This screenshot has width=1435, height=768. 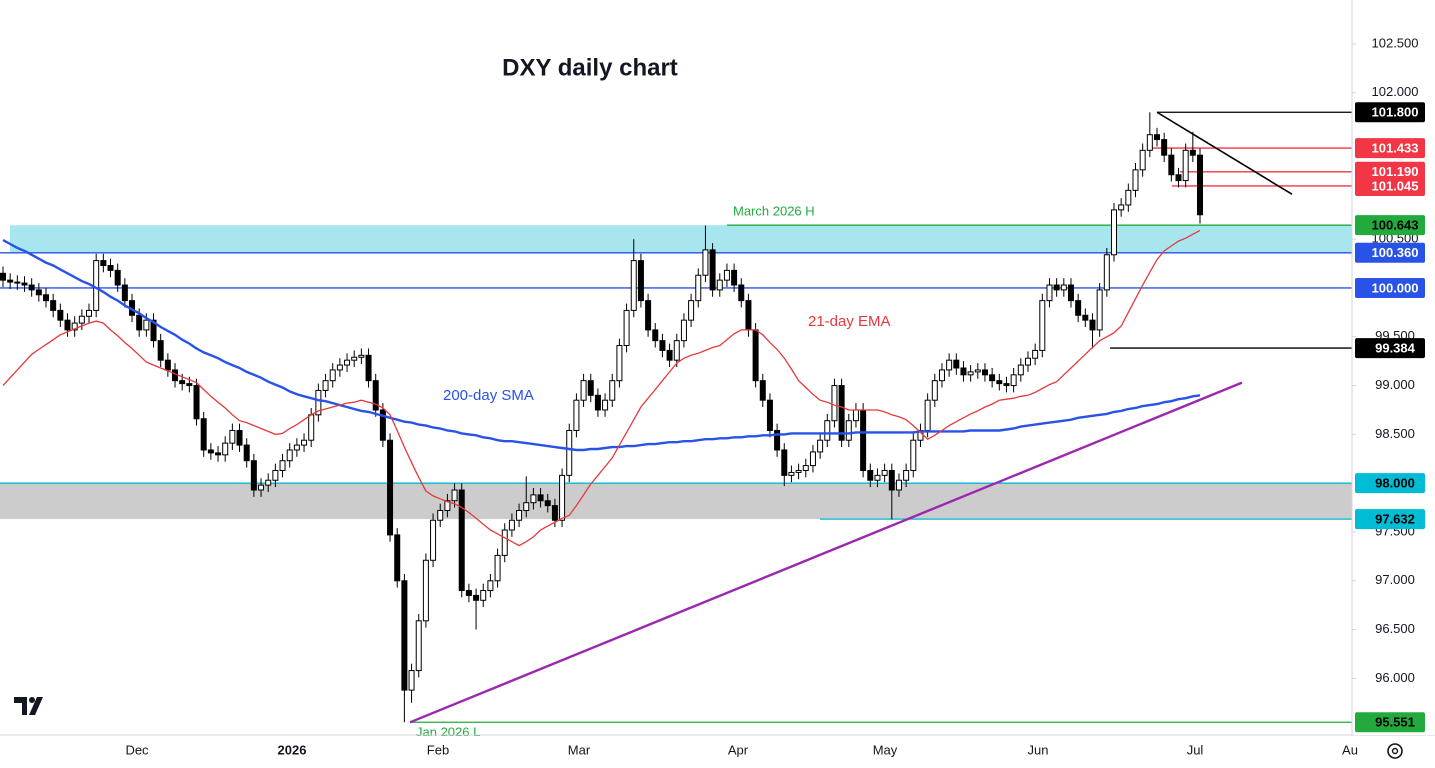 What do you see at coordinates (1395, 42) in the screenshot?
I see `y-tick-label: 102.500` at bounding box center [1395, 42].